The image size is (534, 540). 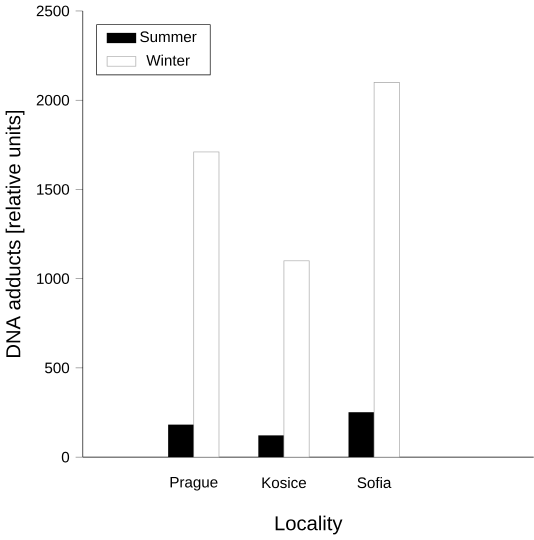 I want to click on x-tick-label: Kosice, so click(x=284, y=482).